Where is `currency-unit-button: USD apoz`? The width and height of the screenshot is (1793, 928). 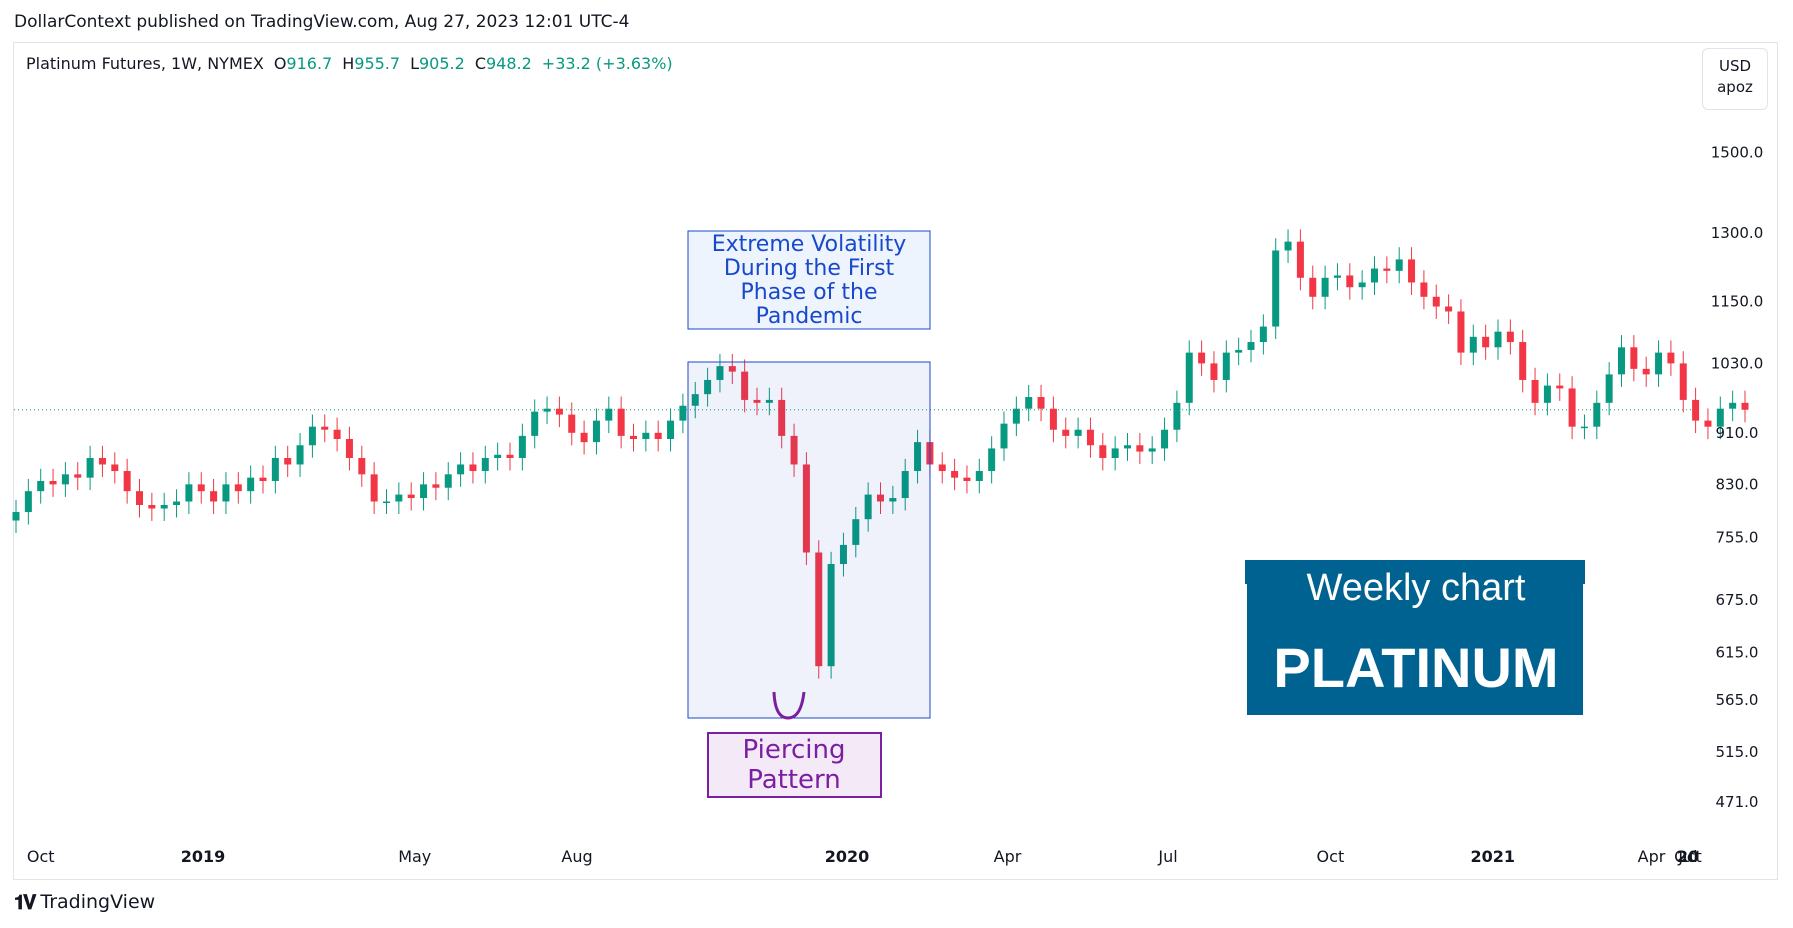
currency-unit-button: USD apoz is located at coordinates (1735, 79).